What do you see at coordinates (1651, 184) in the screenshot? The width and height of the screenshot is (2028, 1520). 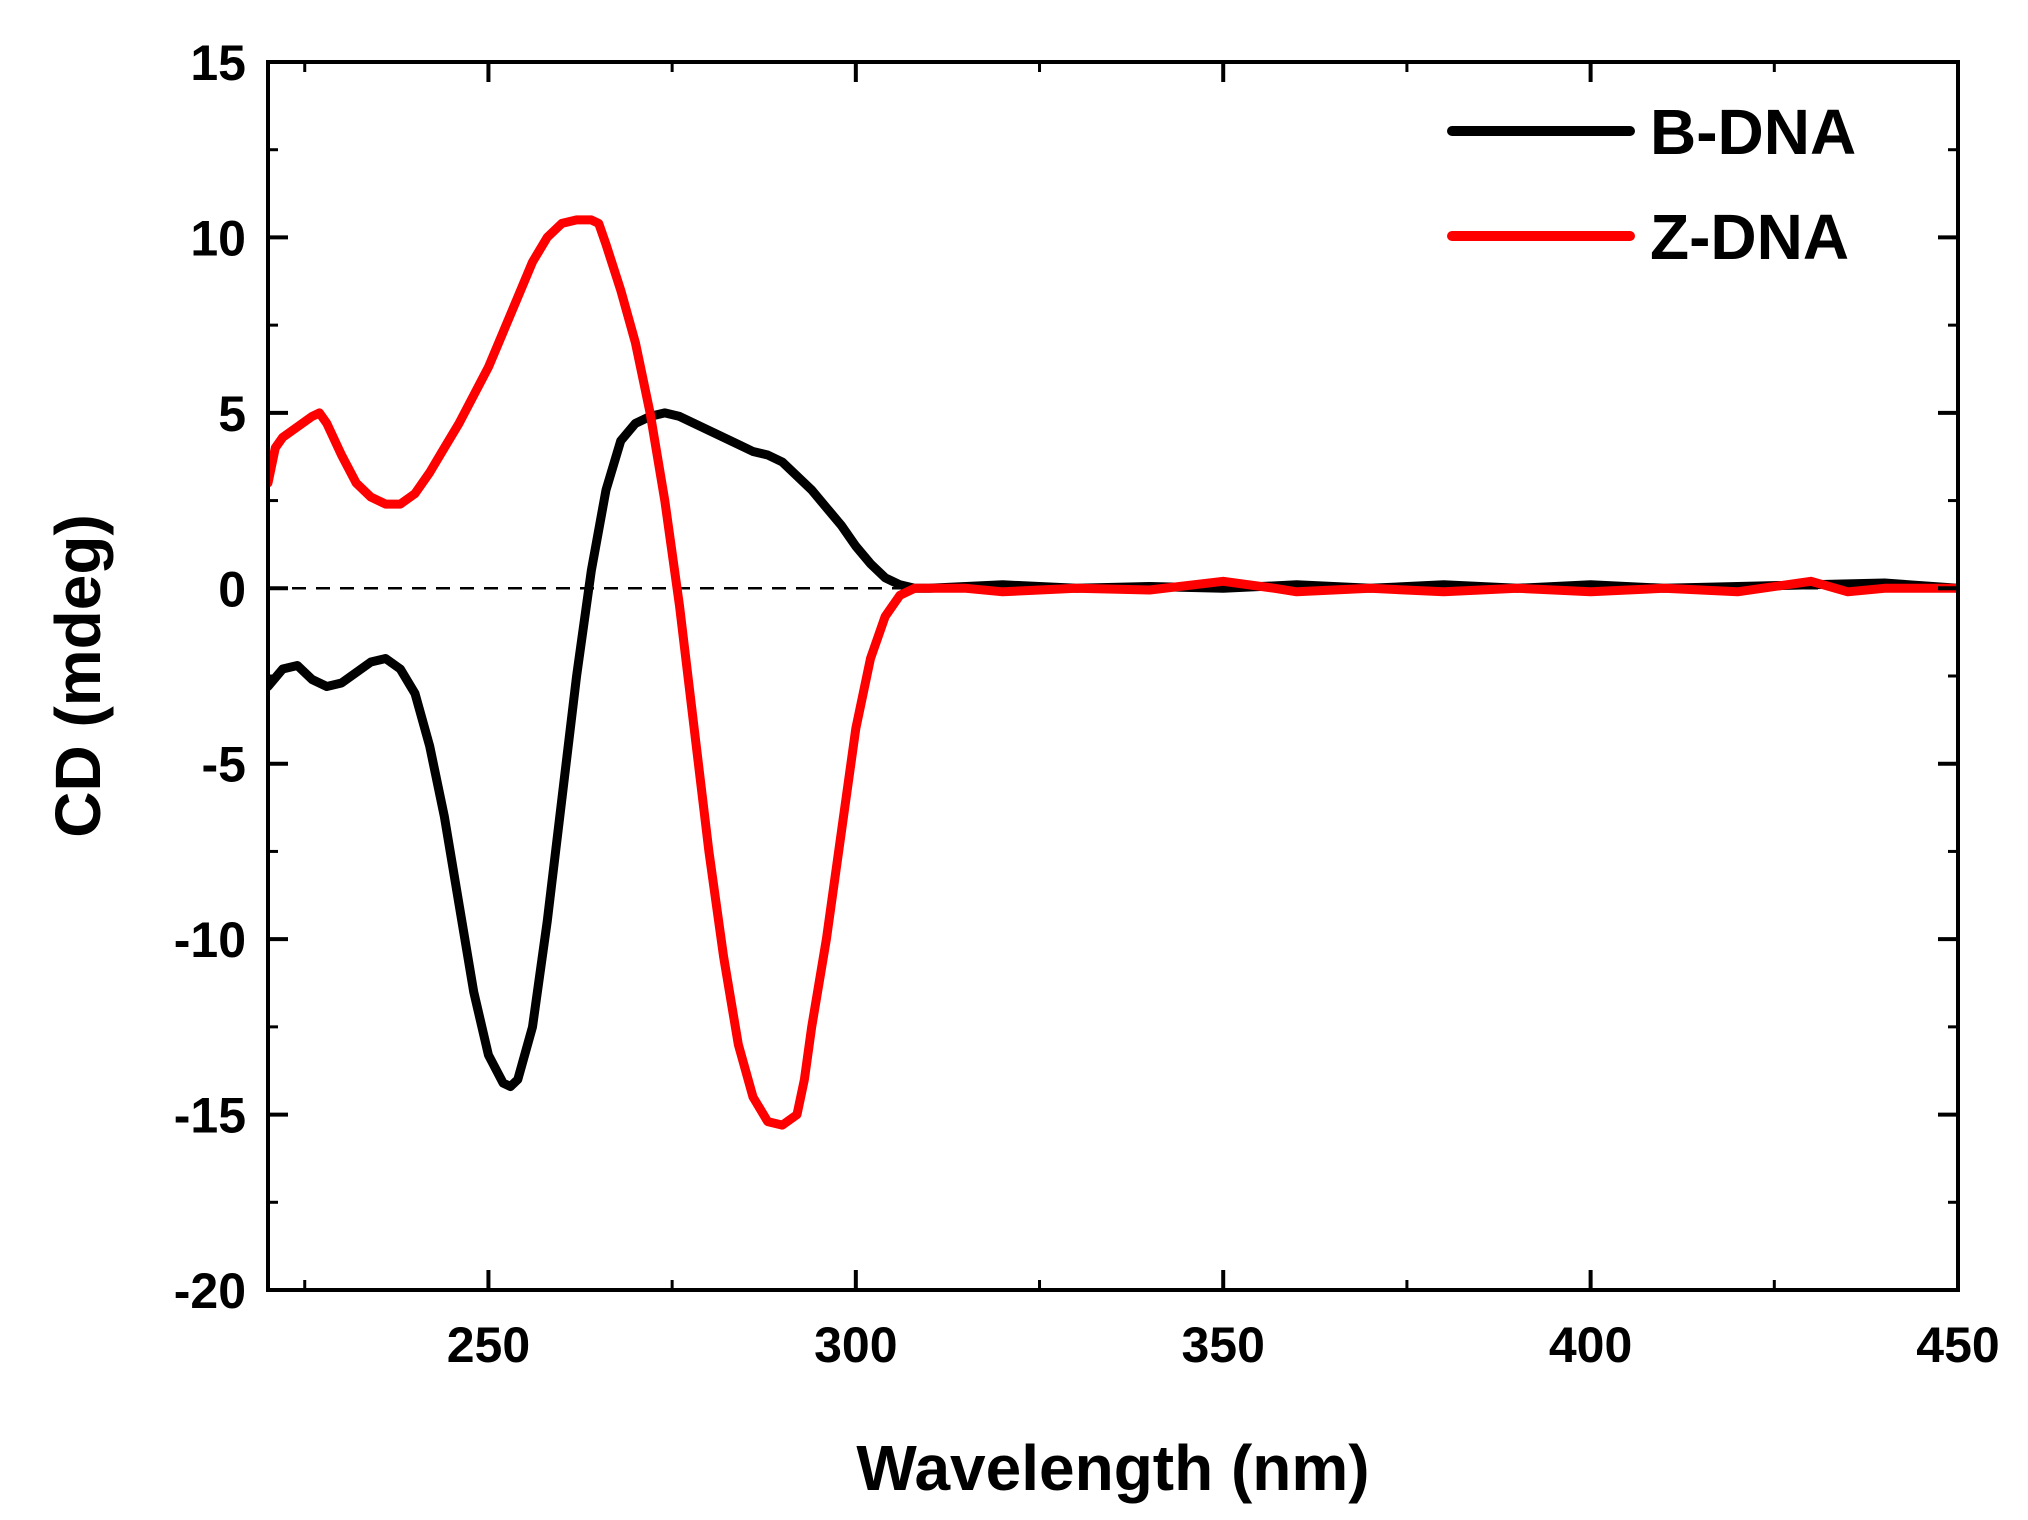 I see `legend: B-DNA Z-DNA` at bounding box center [1651, 184].